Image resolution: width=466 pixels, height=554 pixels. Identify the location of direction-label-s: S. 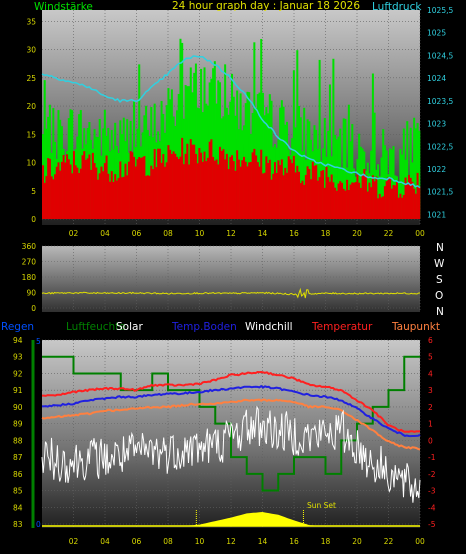
(439, 280).